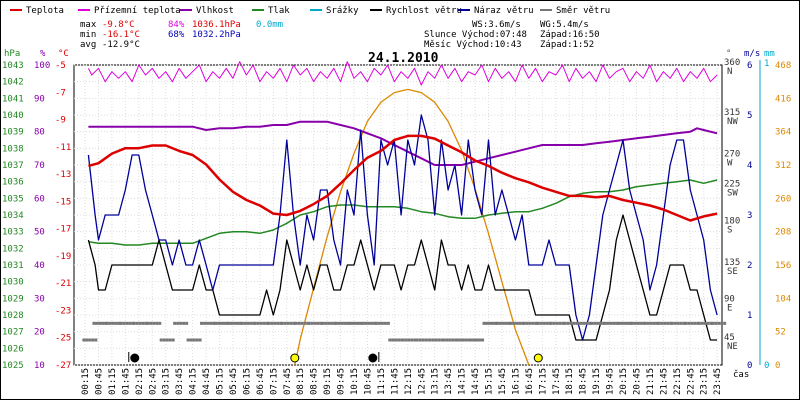 The height and width of the screenshot is (400, 800). I want to click on time-tick-label: 02:45, so click(153, 381).